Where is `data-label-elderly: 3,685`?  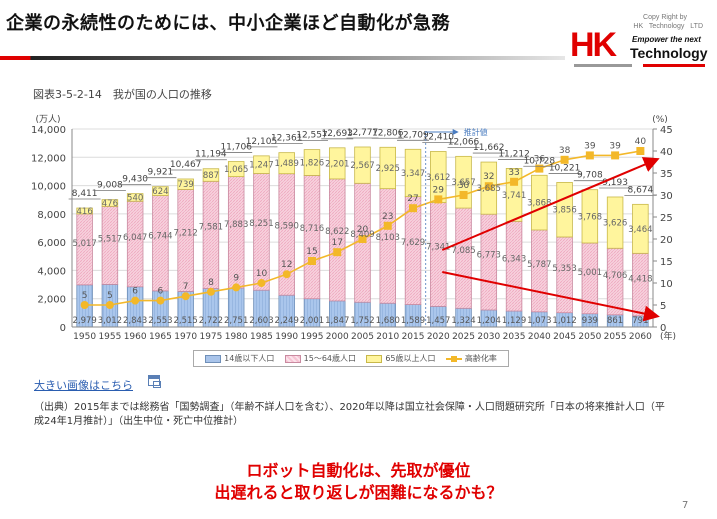 data-label-elderly: 3,685 is located at coordinates (489, 189).